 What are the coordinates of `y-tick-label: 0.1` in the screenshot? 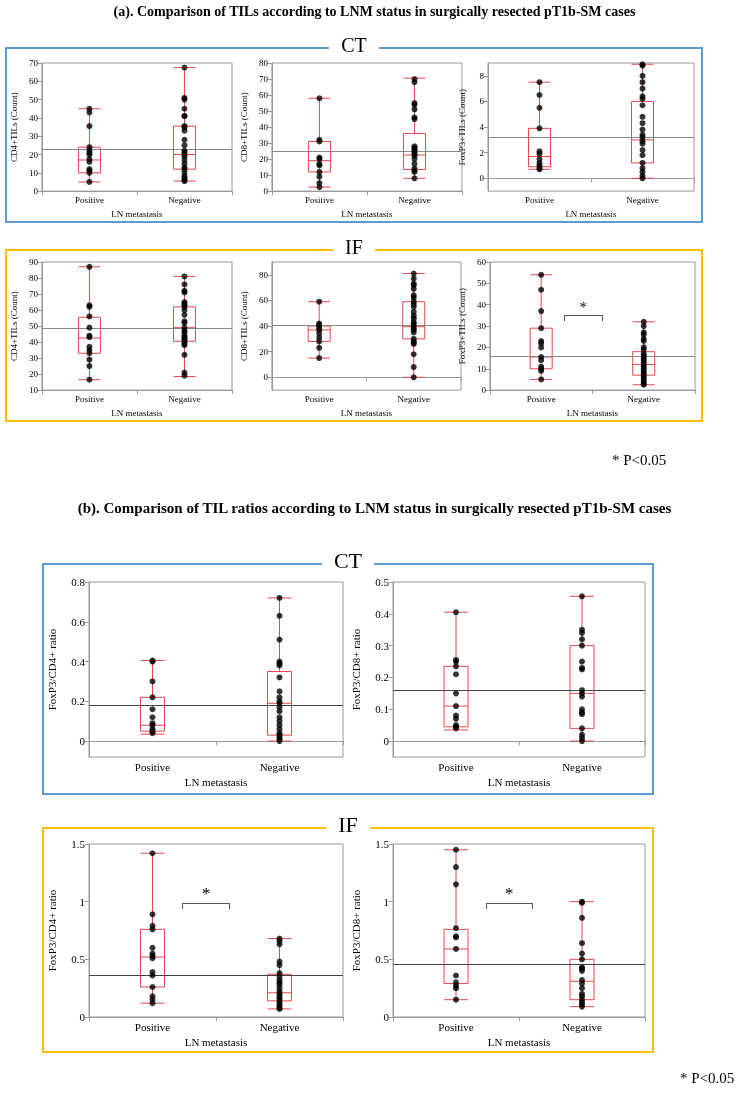 It's located at (382, 709).